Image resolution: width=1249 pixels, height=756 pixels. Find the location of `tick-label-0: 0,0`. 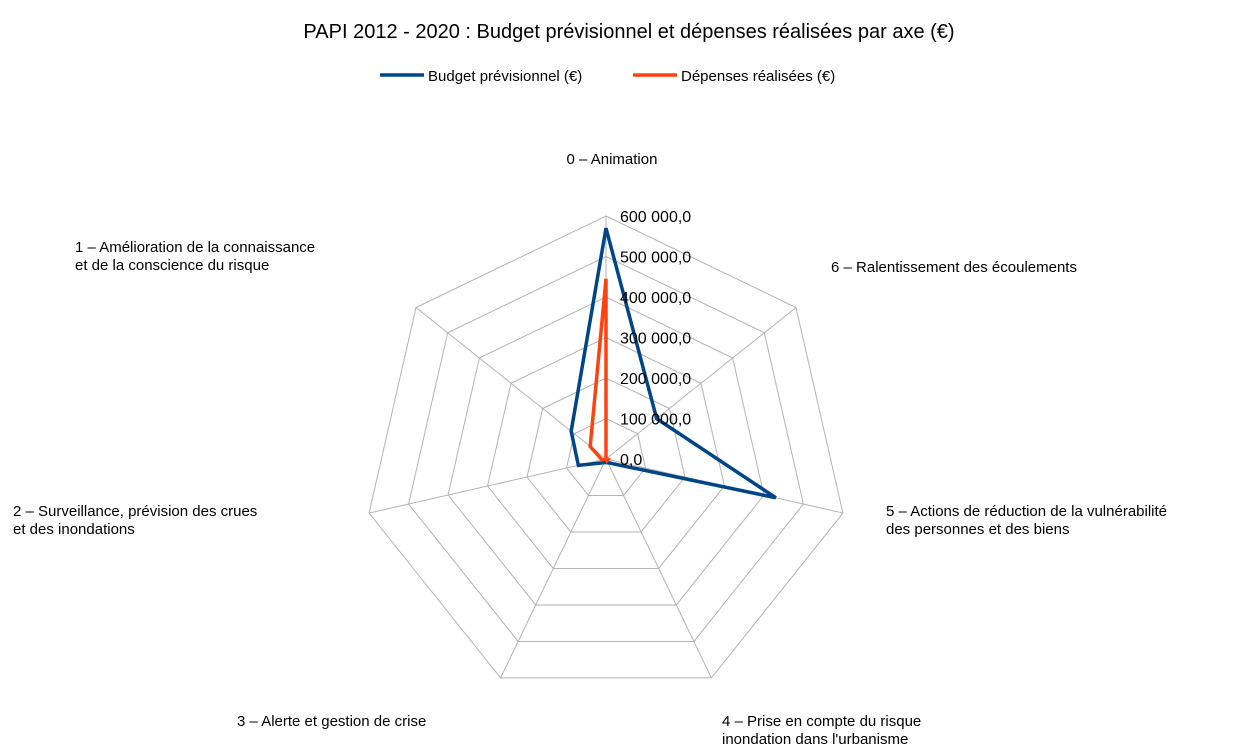

tick-label-0: 0,0 is located at coordinates (631, 460).